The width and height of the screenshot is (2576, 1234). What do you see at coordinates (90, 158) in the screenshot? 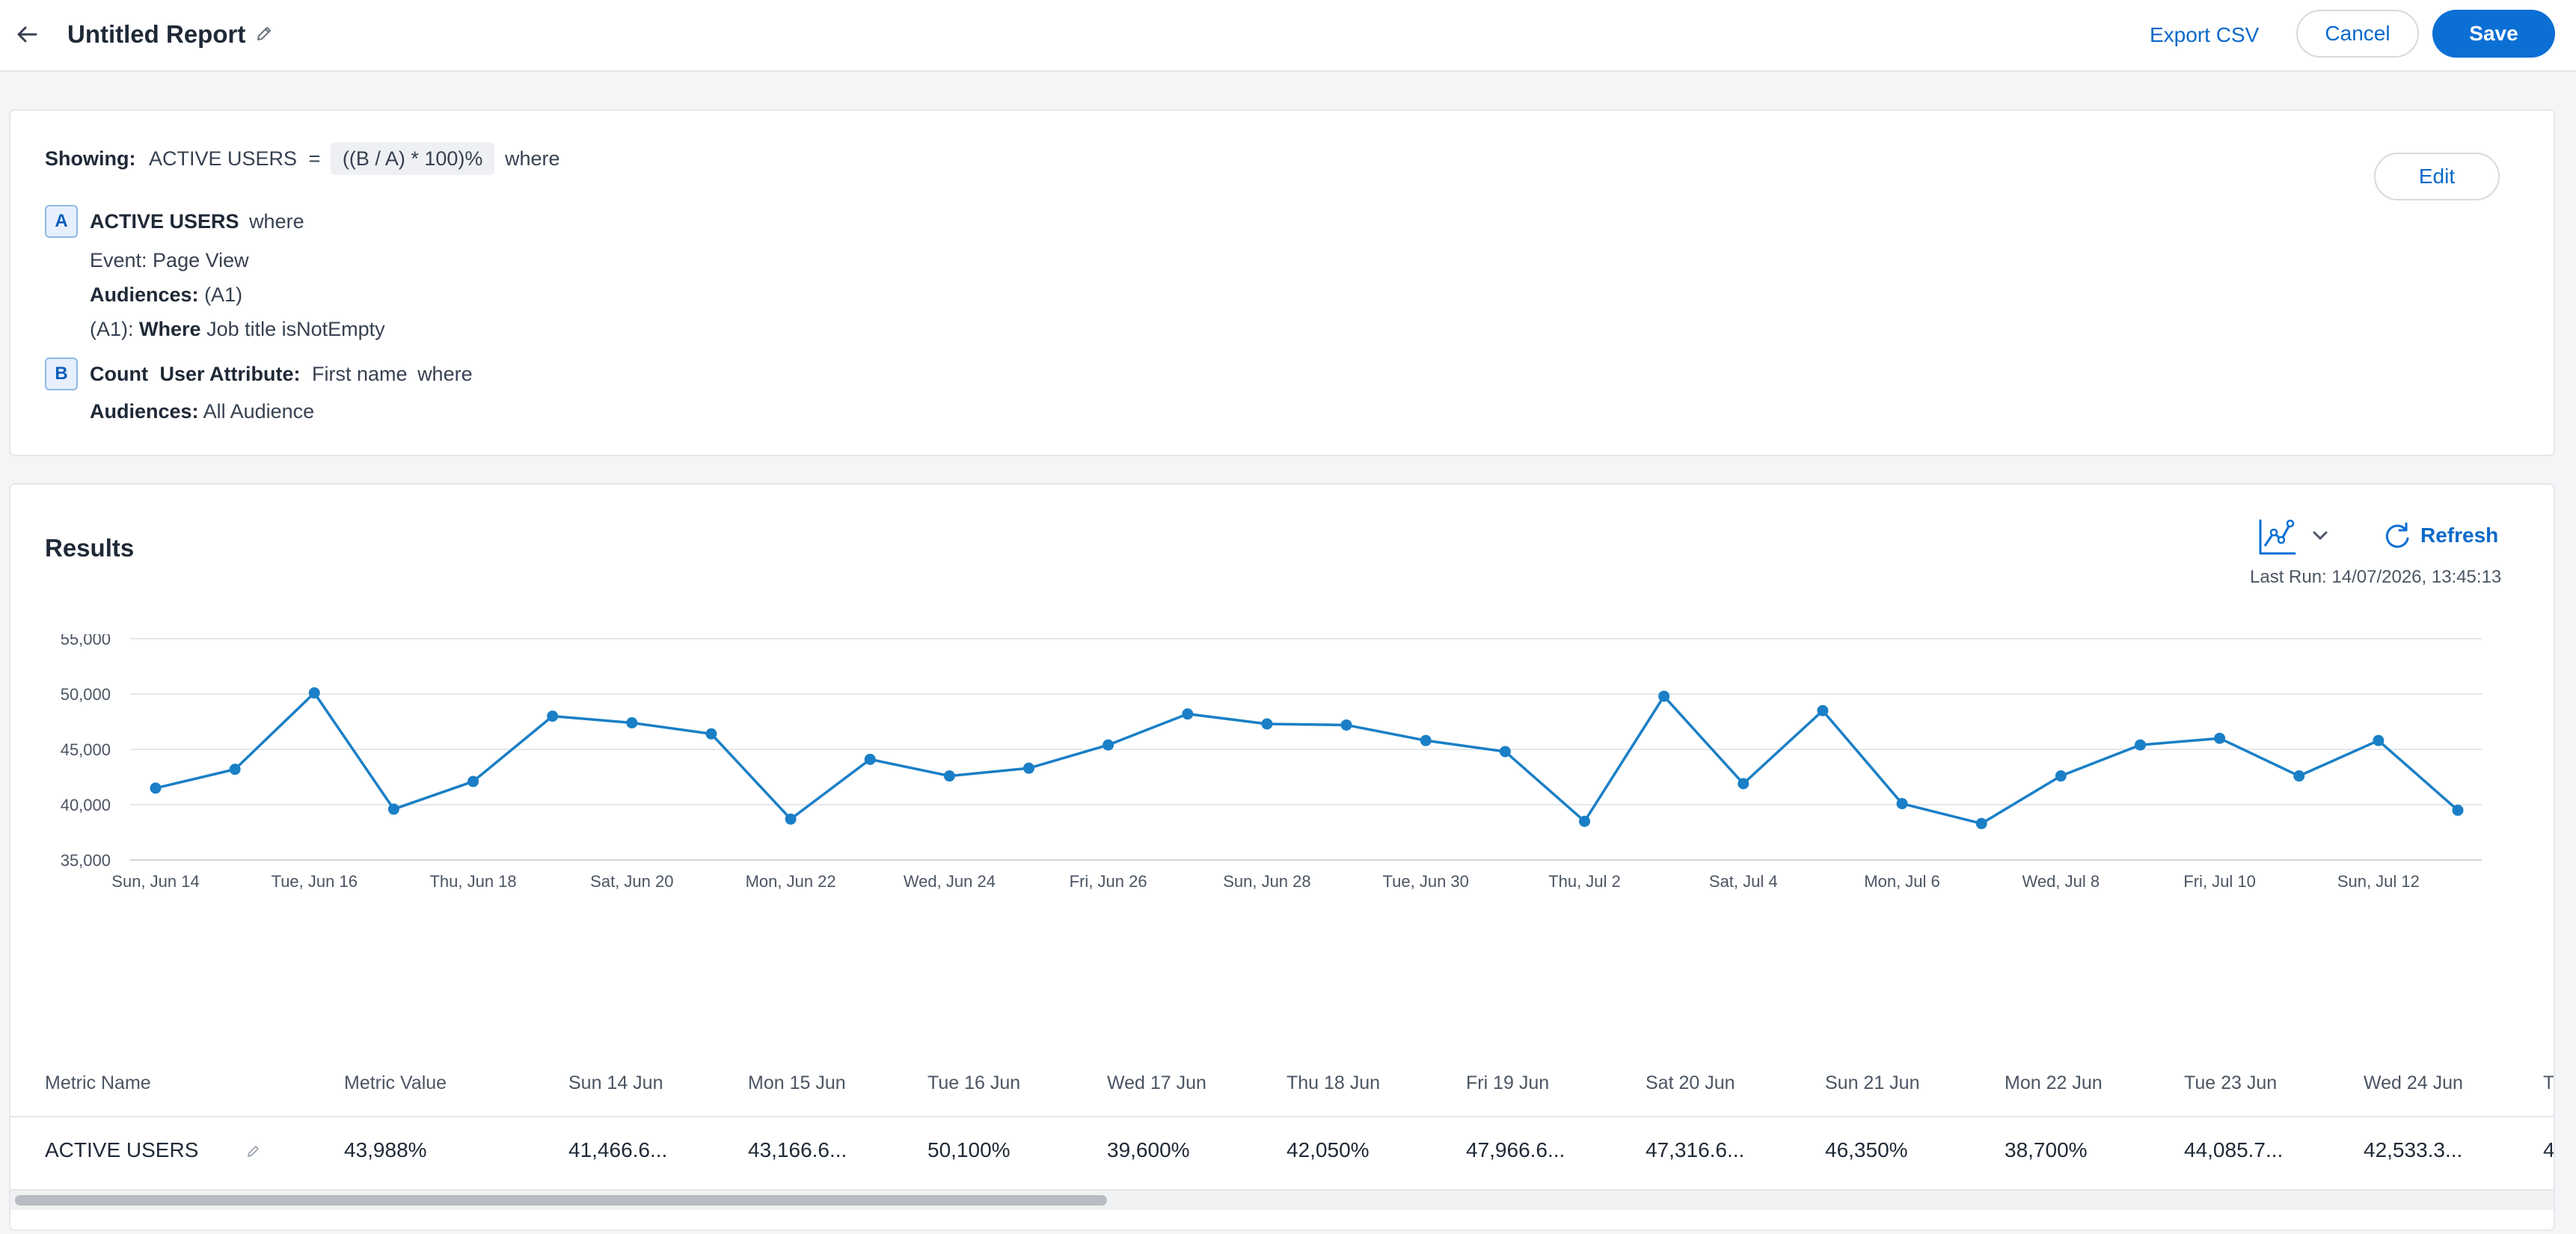
I see `showing-label: Showing:` at bounding box center [90, 158].